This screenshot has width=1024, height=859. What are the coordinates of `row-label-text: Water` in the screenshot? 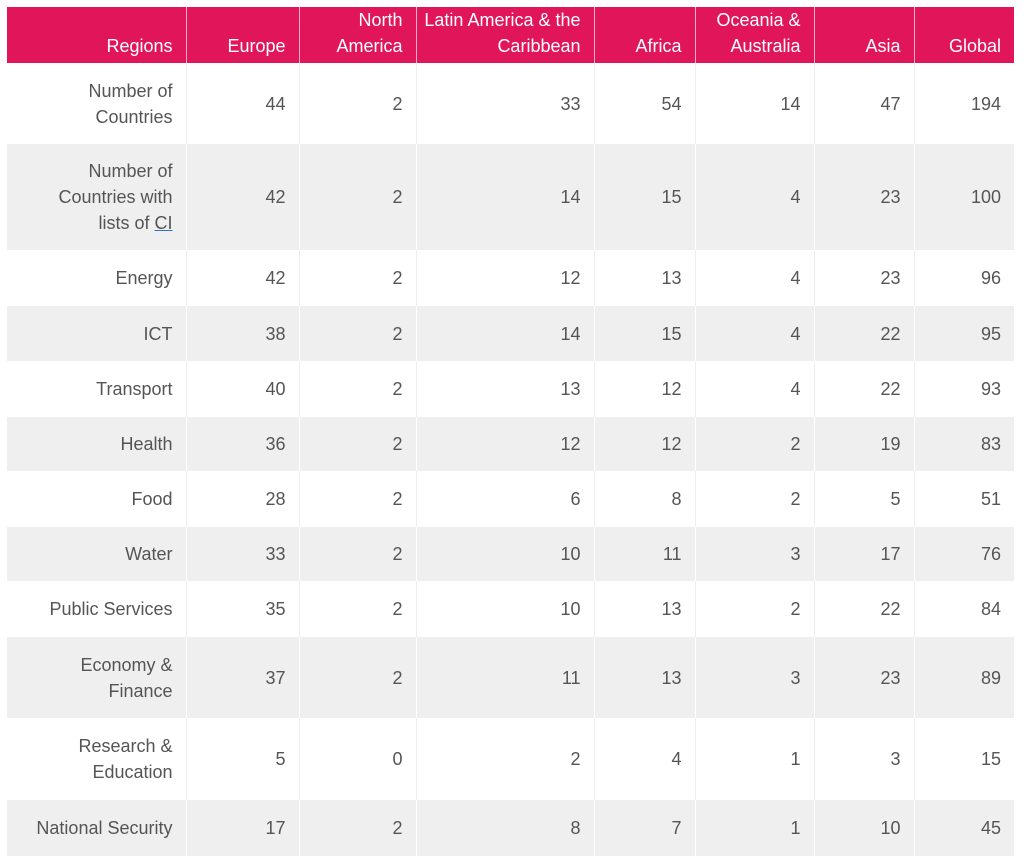 It's located at (149, 554).